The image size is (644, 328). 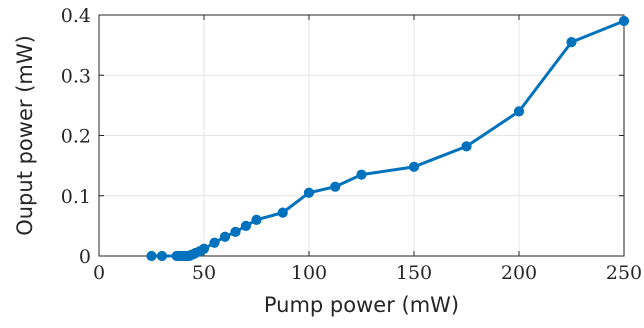 I want to click on x-tick-label-5: 250, so click(x=624, y=273).